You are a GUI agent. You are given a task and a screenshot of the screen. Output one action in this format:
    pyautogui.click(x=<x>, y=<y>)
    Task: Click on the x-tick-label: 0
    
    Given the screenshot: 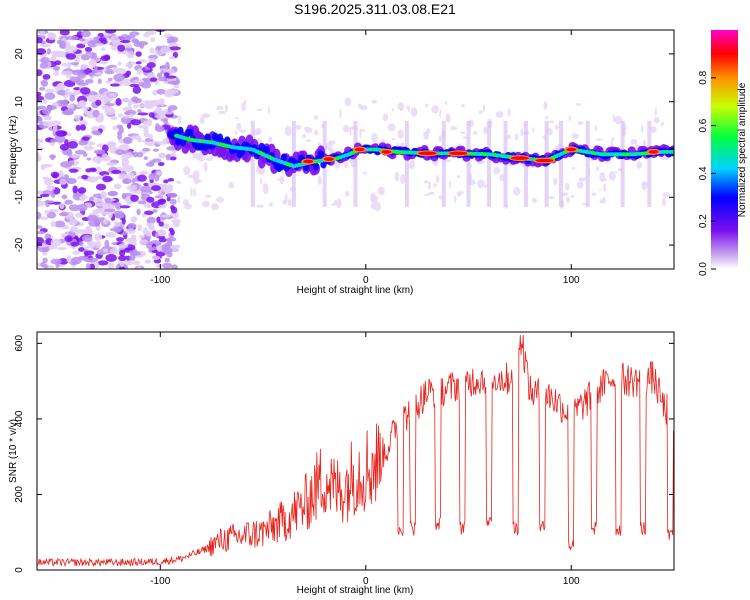 What is the action you would take?
    pyautogui.click(x=366, y=581)
    